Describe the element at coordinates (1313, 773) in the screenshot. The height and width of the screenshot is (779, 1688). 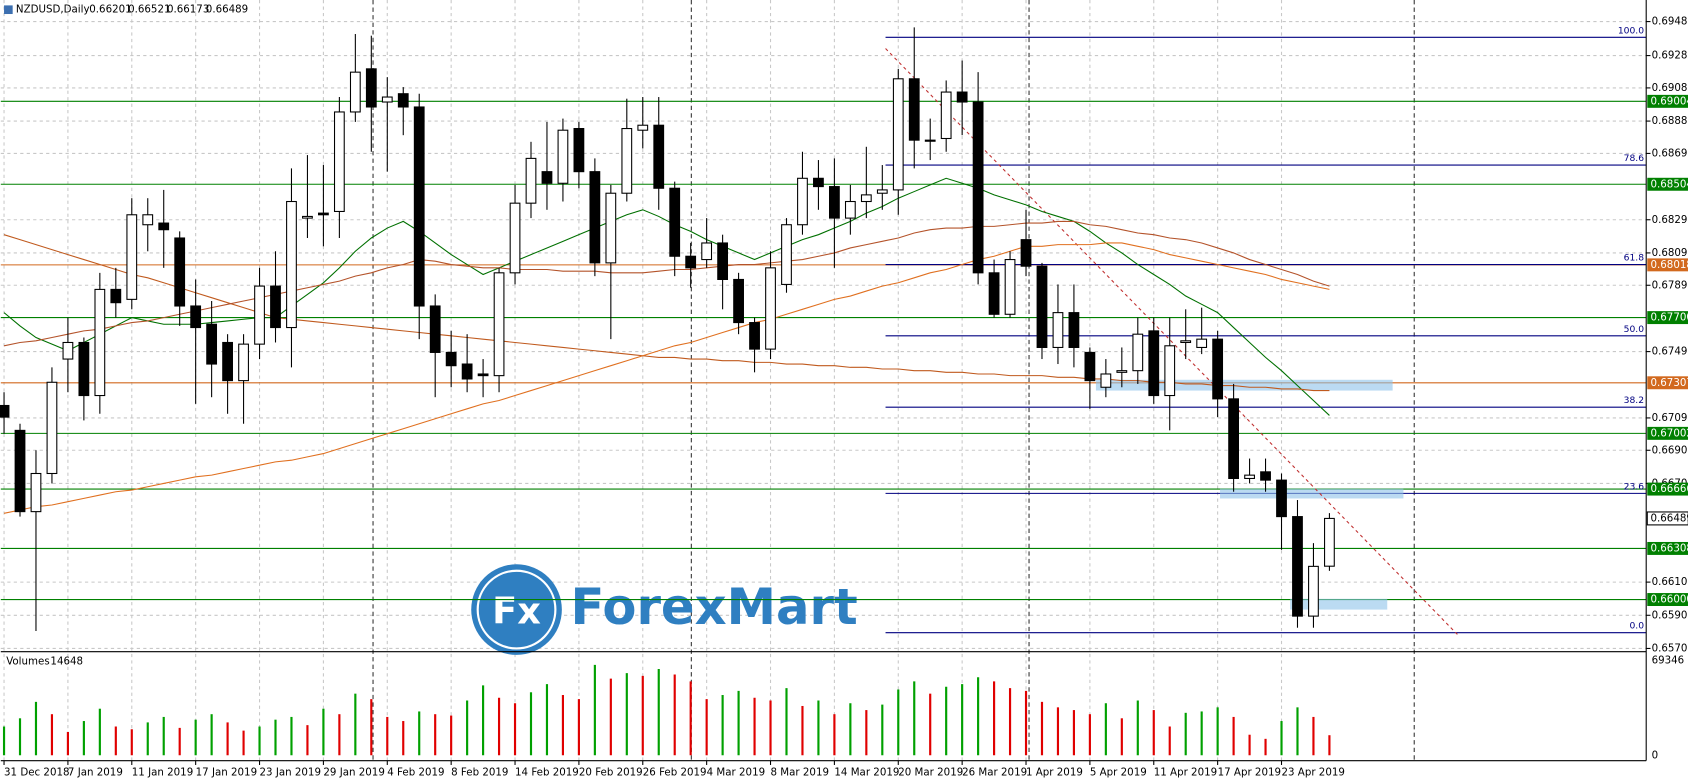
I see `x-tick-label: 23 Apr 2019` at that location.